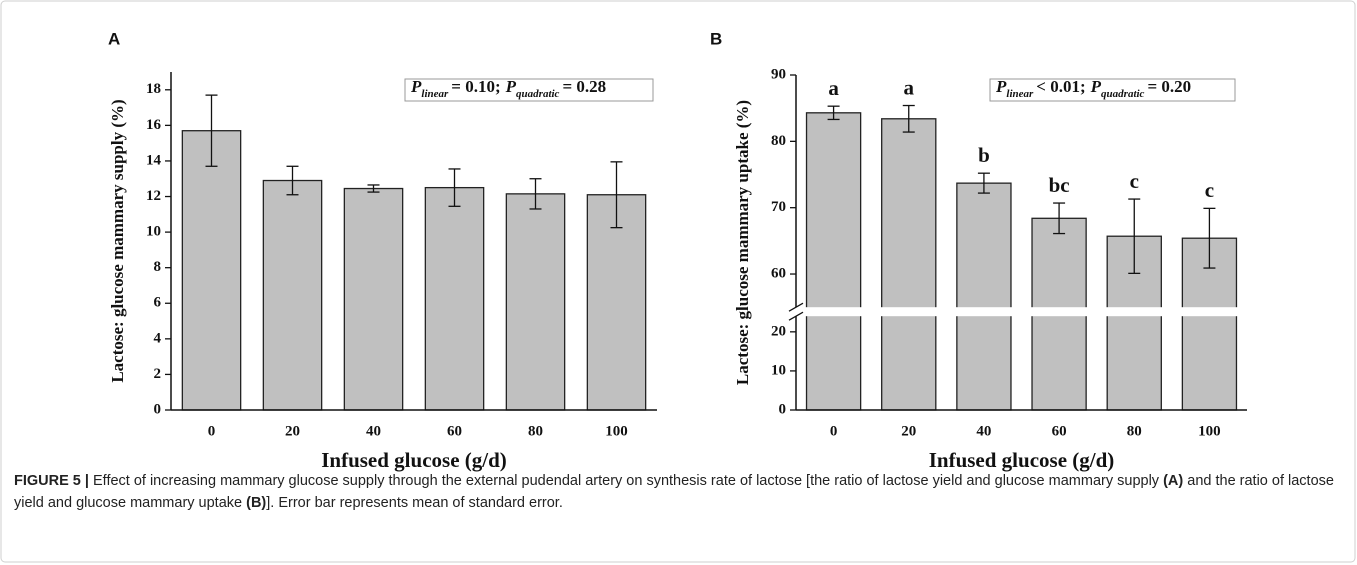 Image resolution: width=1357 pixels, height=565 pixels. Describe the element at coordinates (1169, 86) in the screenshot. I see `annotation-text: = 0.20` at that location.